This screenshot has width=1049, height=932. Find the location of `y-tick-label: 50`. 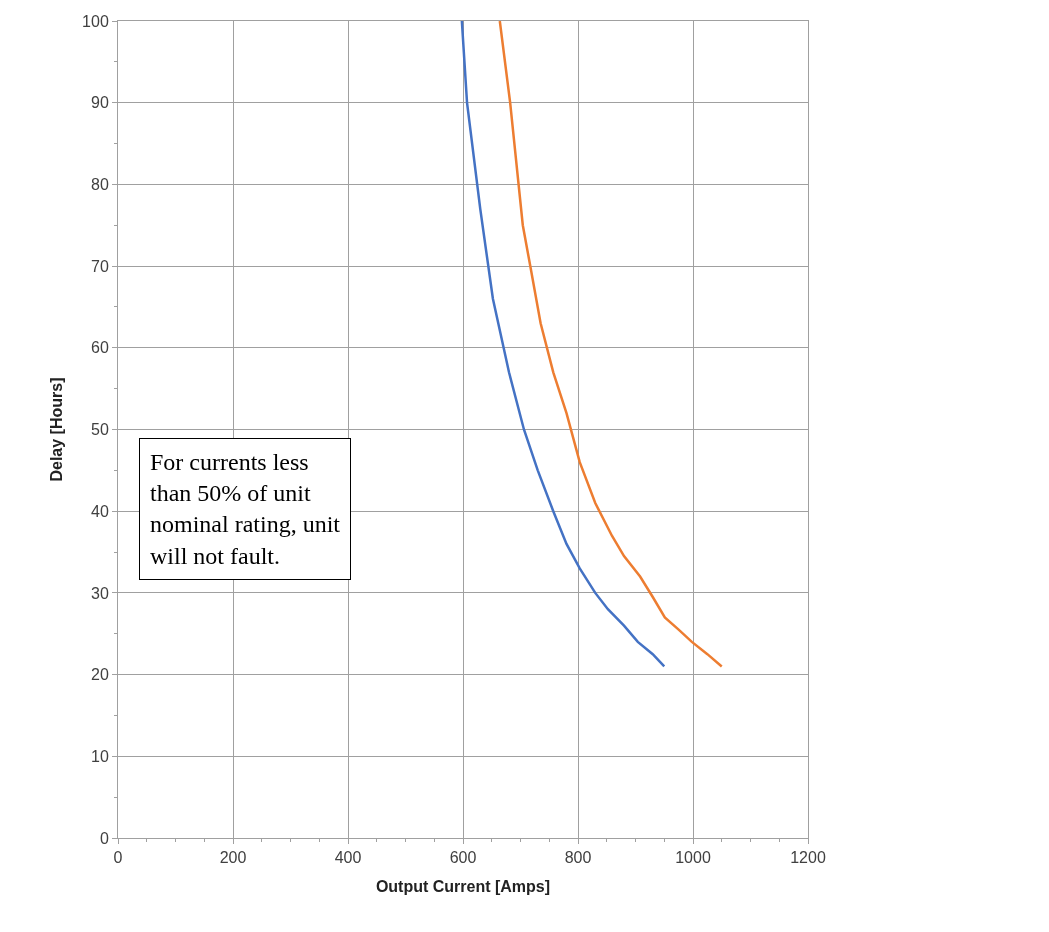

y-tick-label: 50 is located at coordinates (100, 430).